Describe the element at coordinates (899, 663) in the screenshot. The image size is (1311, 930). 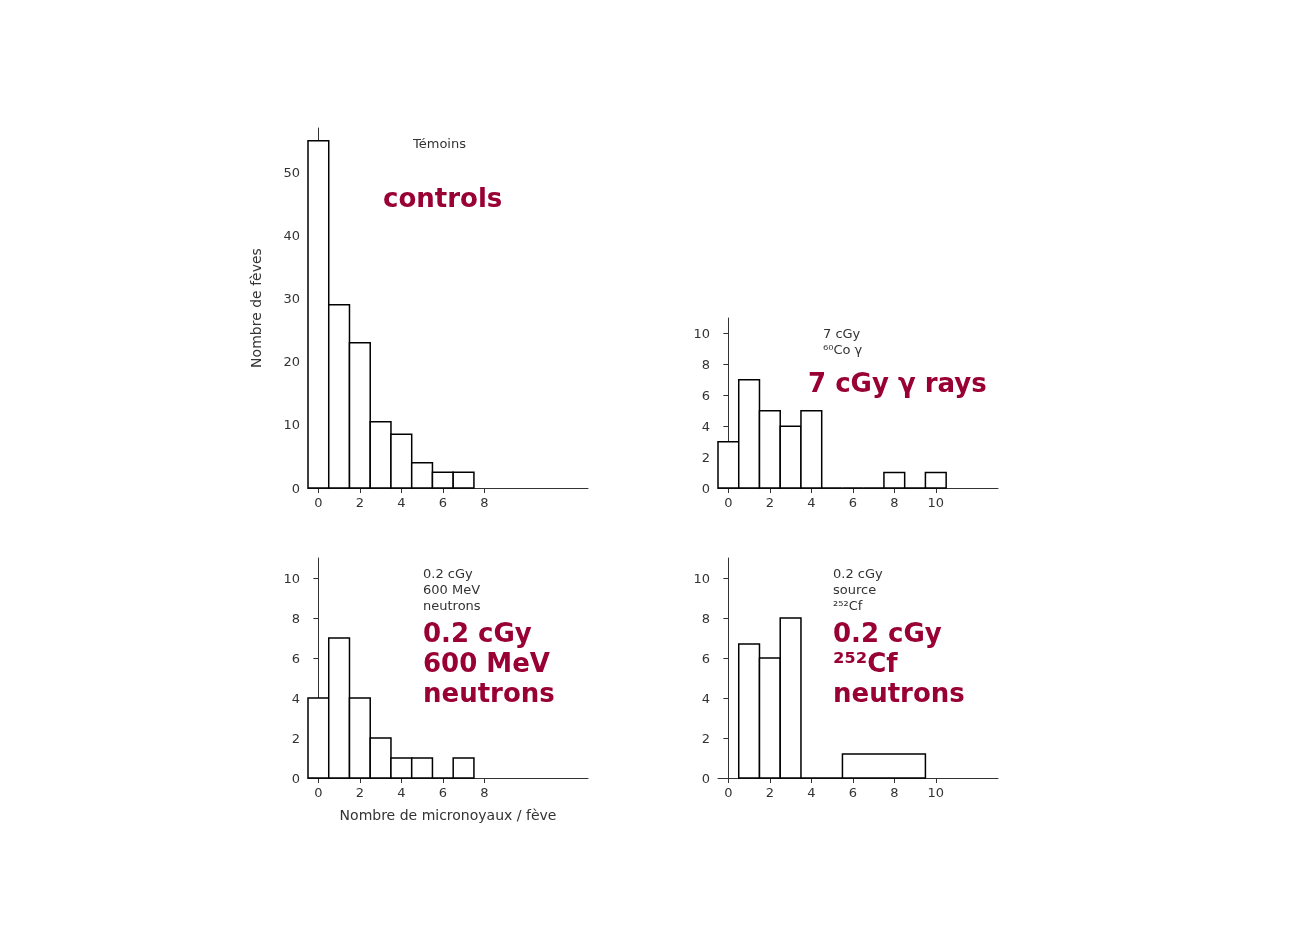
I see `text: 0.2 cGy ²⁵²Cf neutrons` at that location.